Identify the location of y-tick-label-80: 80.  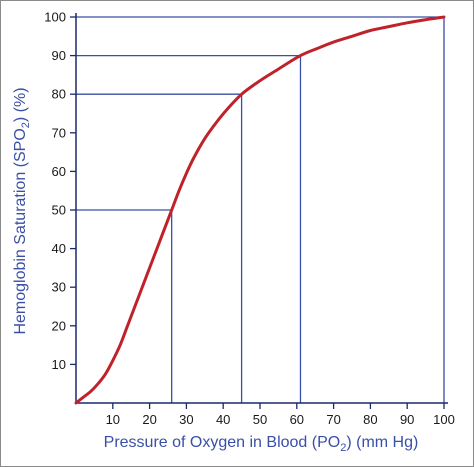
(59, 94).